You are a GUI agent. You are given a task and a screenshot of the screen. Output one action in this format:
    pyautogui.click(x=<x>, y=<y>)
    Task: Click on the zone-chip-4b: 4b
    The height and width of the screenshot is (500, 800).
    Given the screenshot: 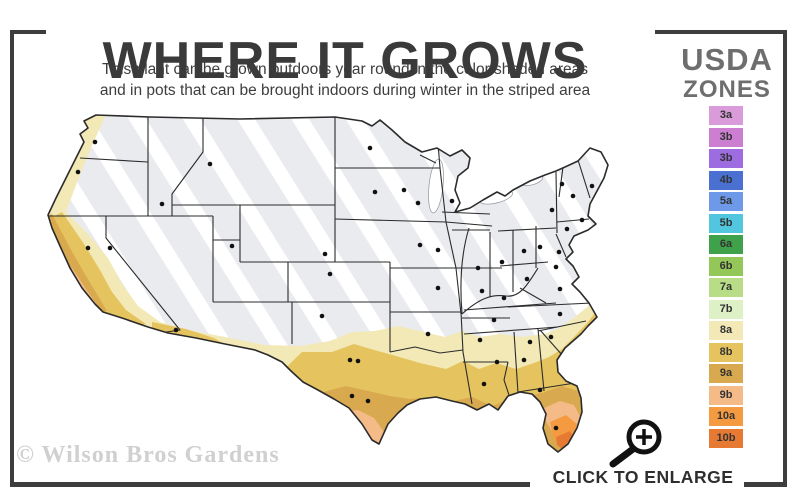 What is the action you would take?
    pyautogui.click(x=726, y=180)
    